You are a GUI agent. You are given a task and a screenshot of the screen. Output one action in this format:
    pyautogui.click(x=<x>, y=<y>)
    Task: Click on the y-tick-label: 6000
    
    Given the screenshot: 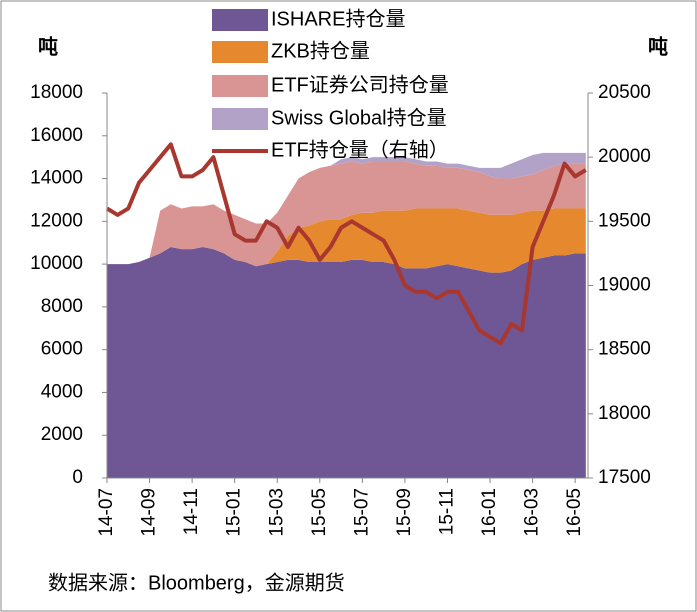 What is the action you would take?
    pyautogui.click(x=62, y=349)
    